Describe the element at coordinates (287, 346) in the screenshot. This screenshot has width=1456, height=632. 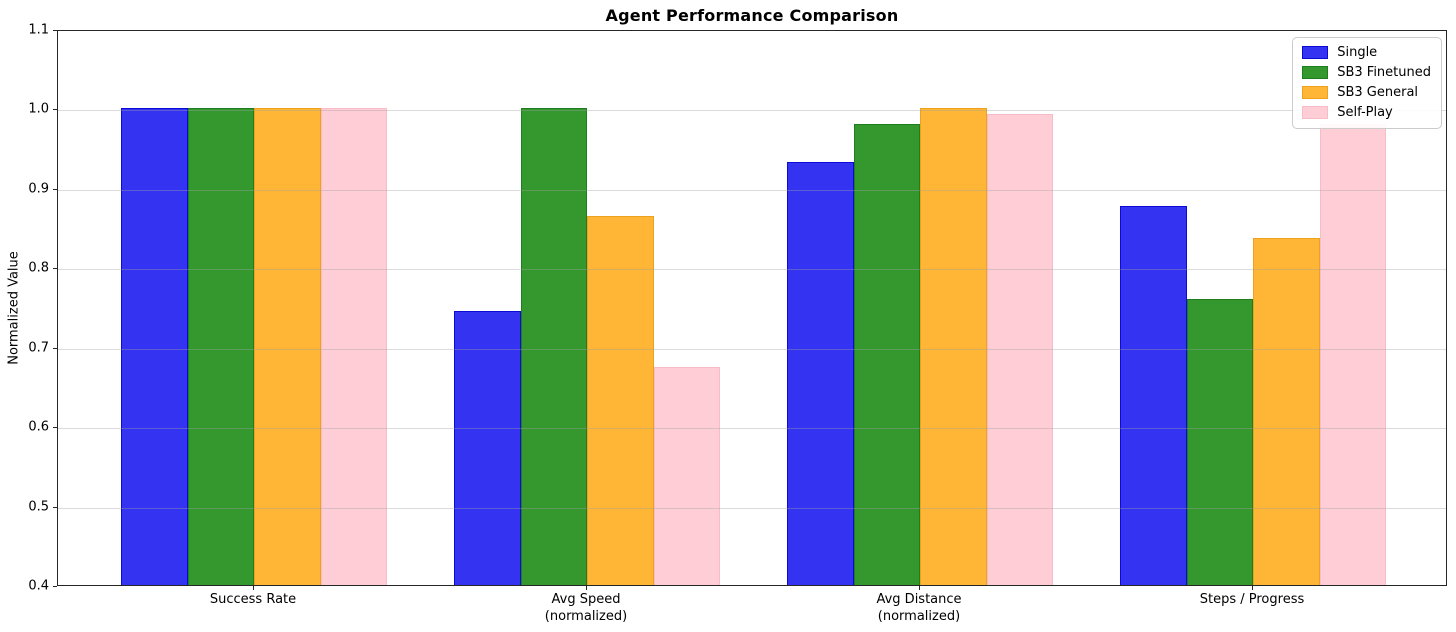
I see `bar-sb3-general-g0` at that location.